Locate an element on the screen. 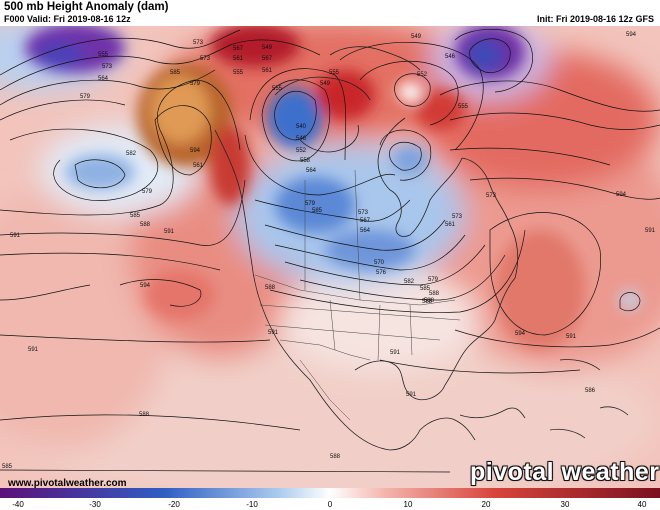  site-credit: www.pivotalweather.com is located at coordinates (67, 483).